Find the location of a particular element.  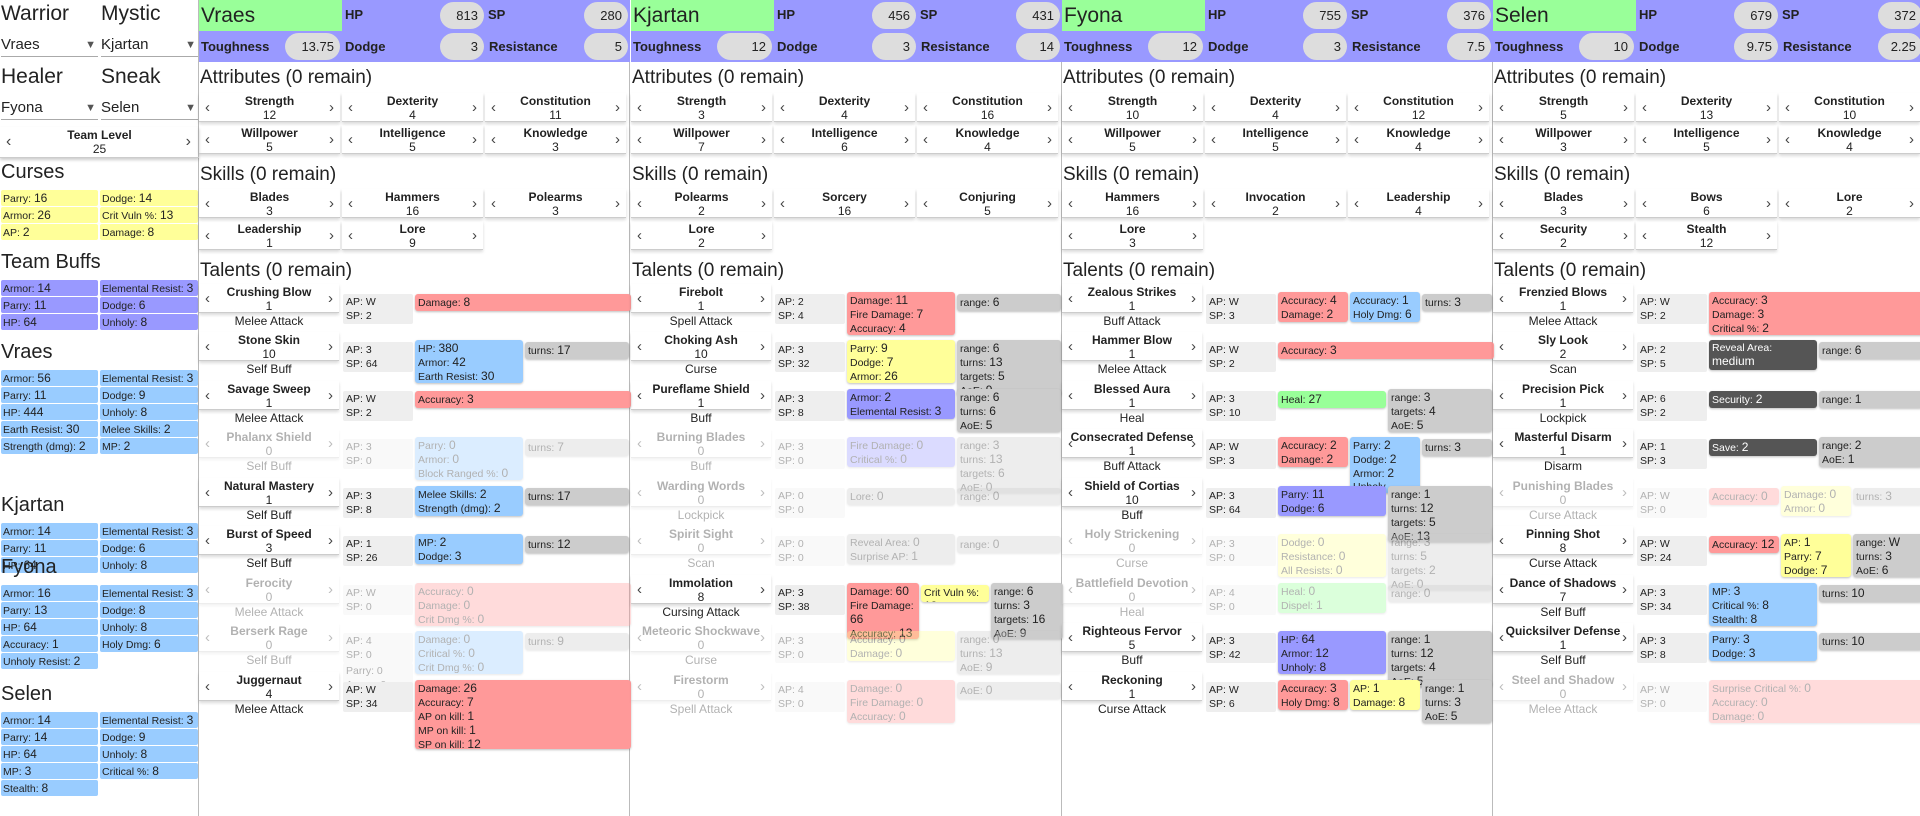

talent-stepper: Frenzied Blows 1 ‹ › is located at coordinates (1563, 298).